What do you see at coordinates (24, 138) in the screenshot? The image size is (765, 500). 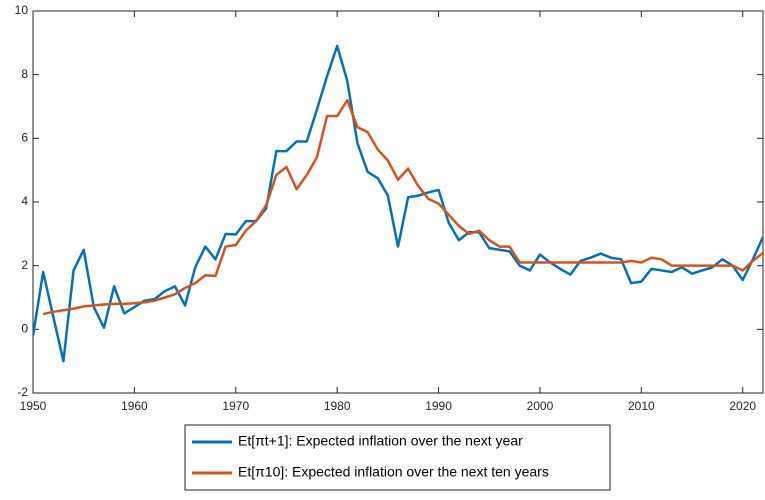 I see `y-tick-label: 6` at bounding box center [24, 138].